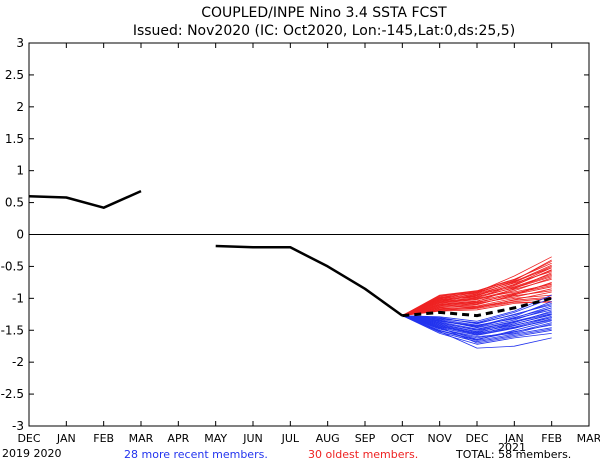 The width and height of the screenshot is (600, 464). I want to click on legend-oldest: 30 oldest members., so click(363, 454).